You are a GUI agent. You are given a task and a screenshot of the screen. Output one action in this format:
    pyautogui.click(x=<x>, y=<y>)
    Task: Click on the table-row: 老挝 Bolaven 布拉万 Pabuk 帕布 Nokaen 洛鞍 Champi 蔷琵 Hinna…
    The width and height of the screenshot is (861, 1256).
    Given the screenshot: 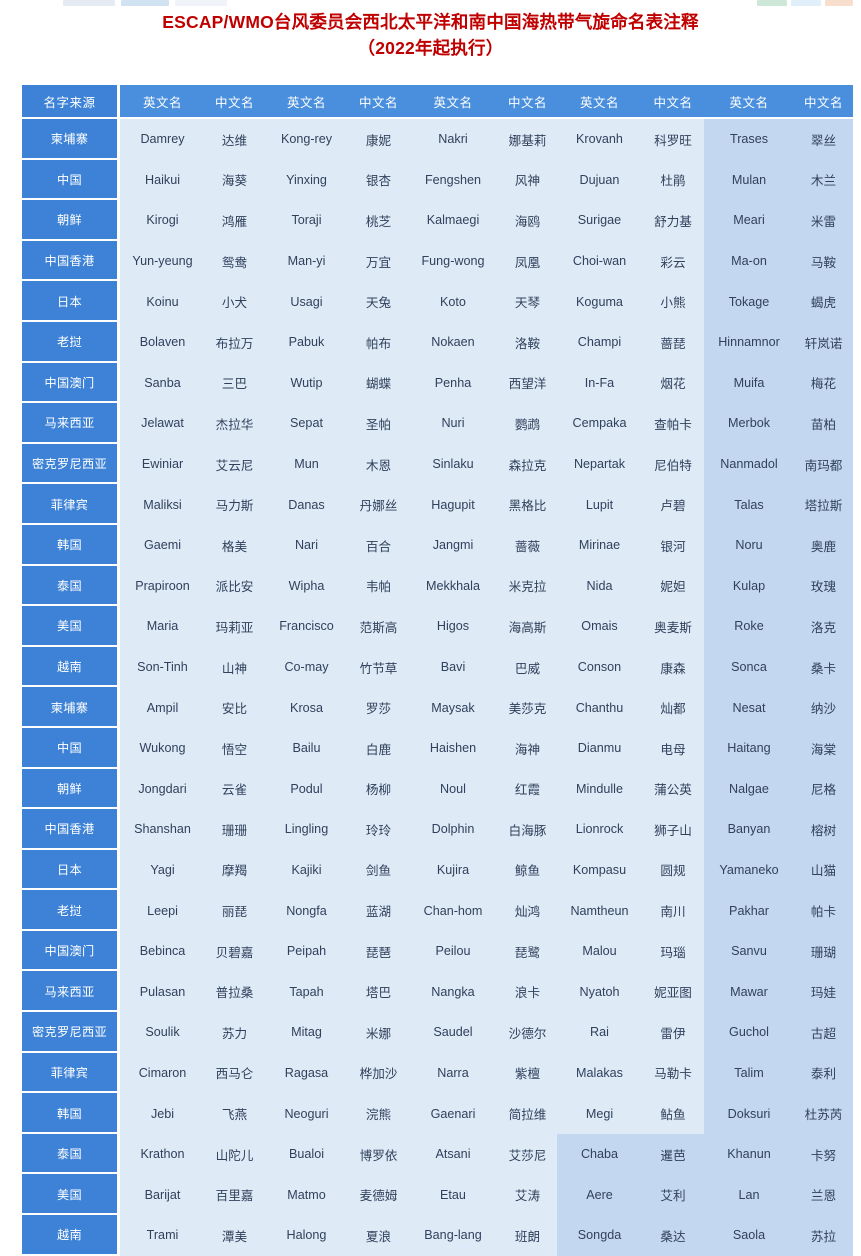 What is the action you would take?
    pyautogui.click(x=437, y=342)
    